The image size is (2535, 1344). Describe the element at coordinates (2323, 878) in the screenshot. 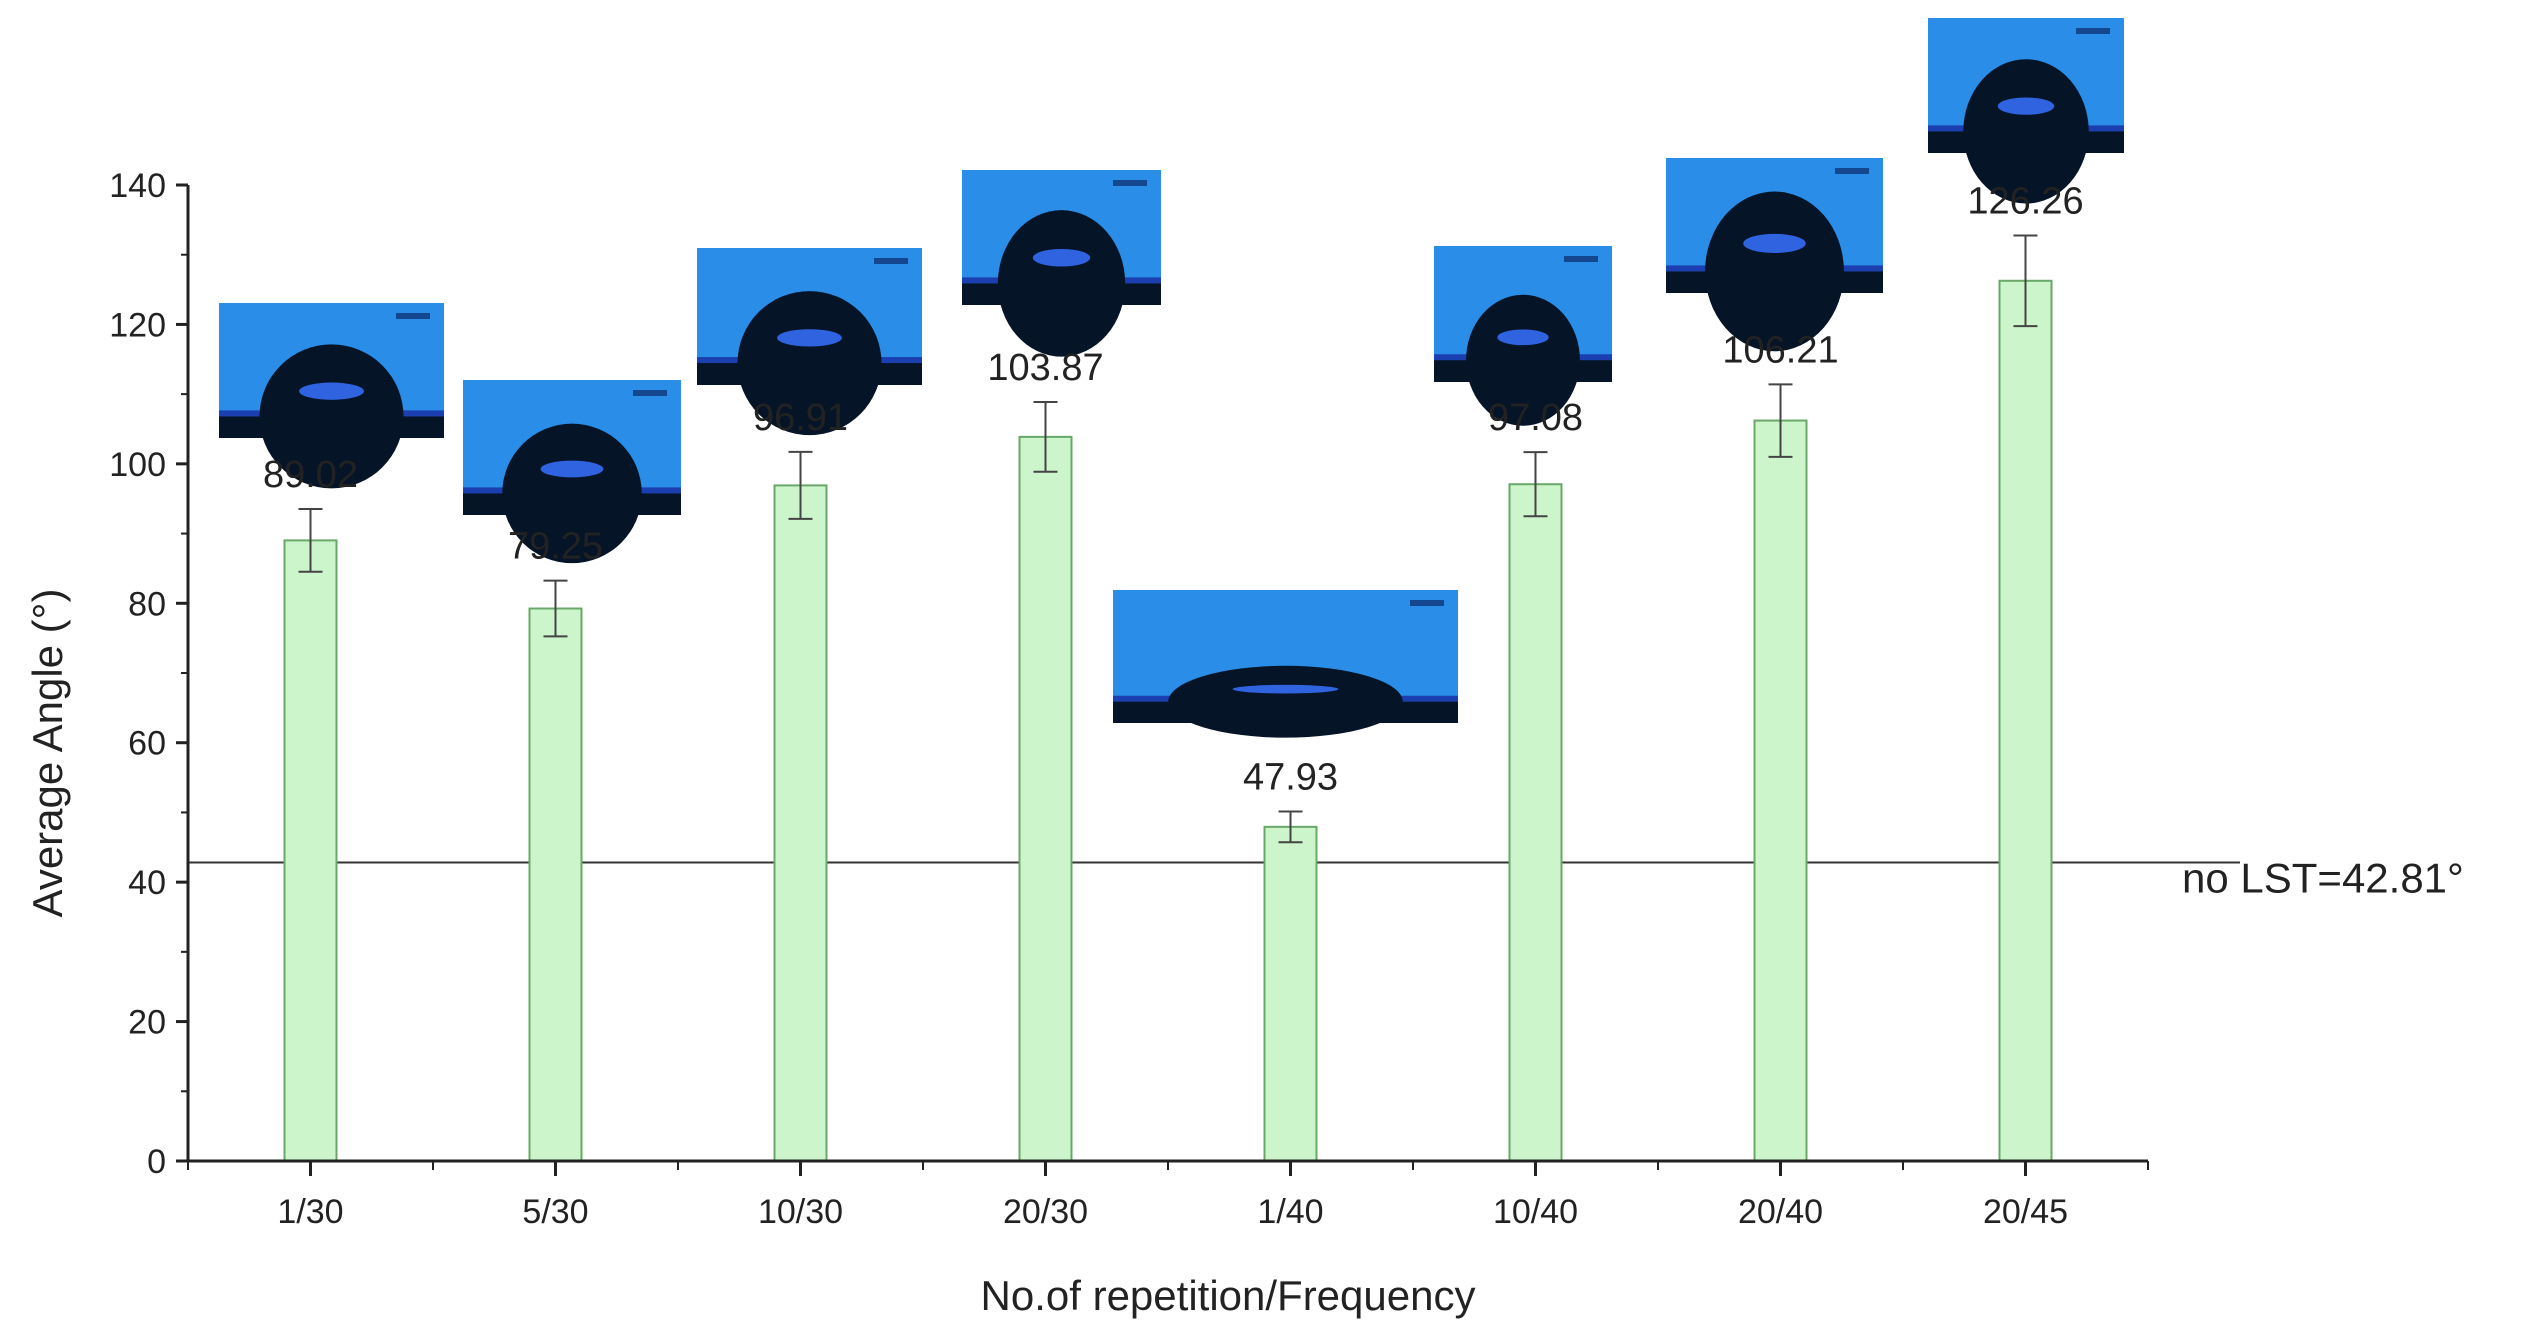

I see `reference-line-label: no LST=42.81°` at that location.